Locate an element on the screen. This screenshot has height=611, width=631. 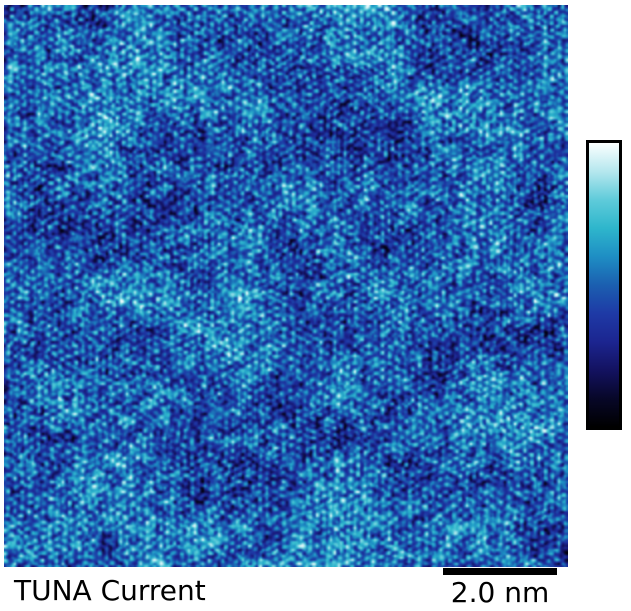
colorbar is located at coordinates (604, 285).